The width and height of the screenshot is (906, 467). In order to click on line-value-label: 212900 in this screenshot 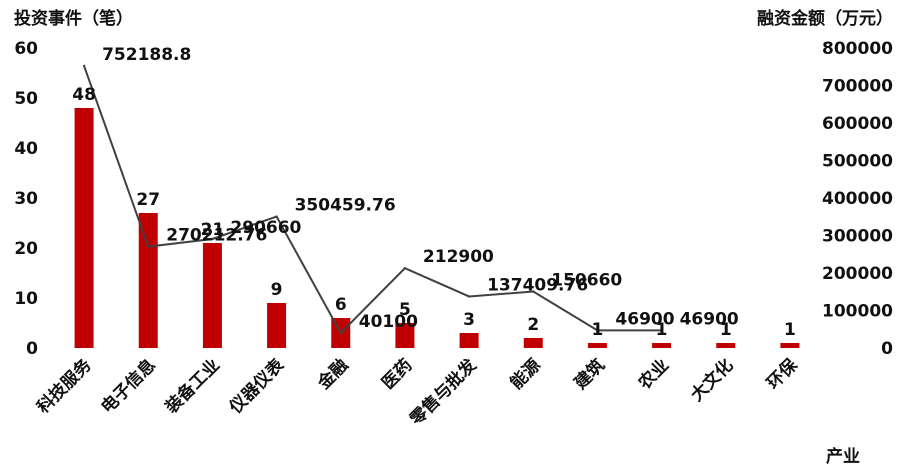, I will do `click(458, 257)`.